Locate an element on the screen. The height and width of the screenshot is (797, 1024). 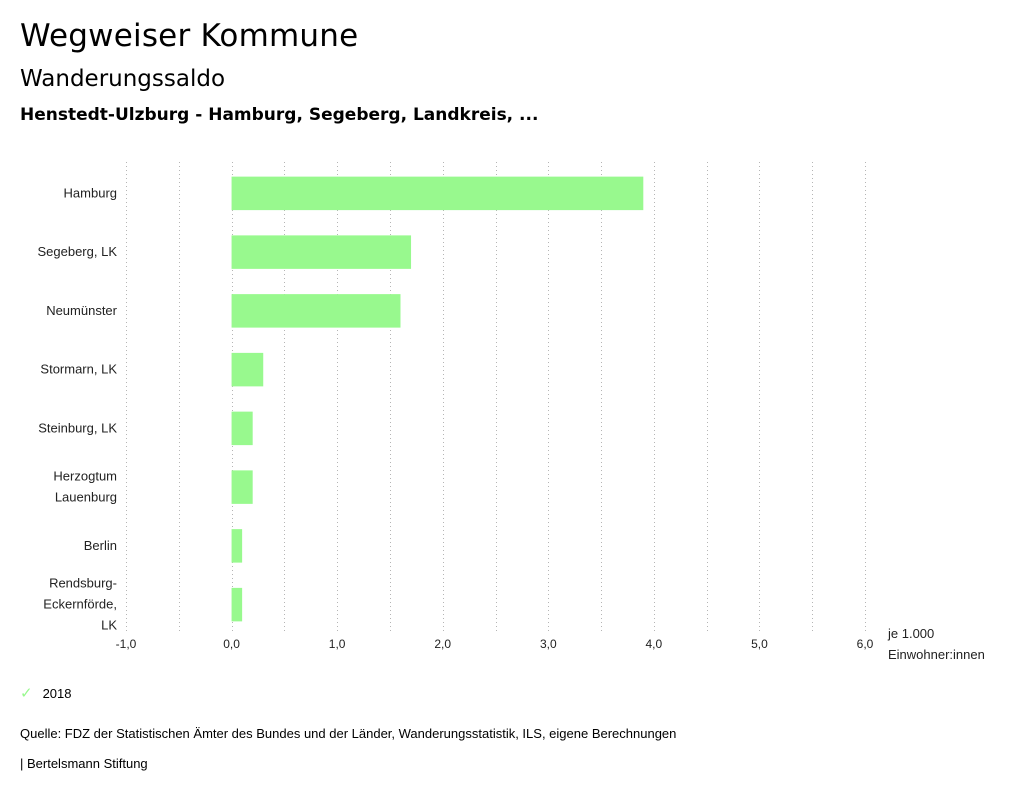
check-icon: ✓ is located at coordinates (26, 693).